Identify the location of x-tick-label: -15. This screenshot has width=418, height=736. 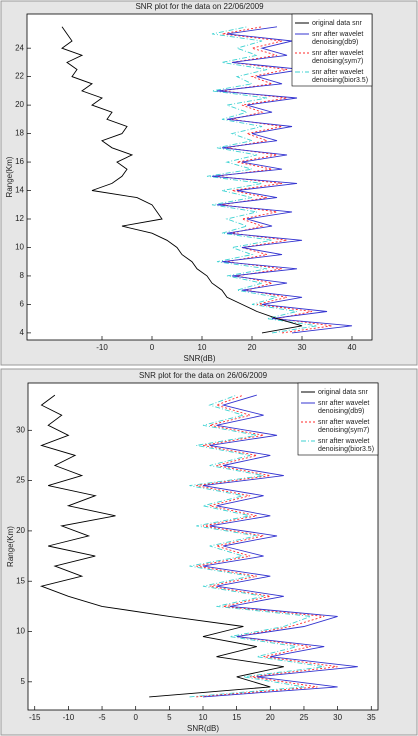
(35, 717).